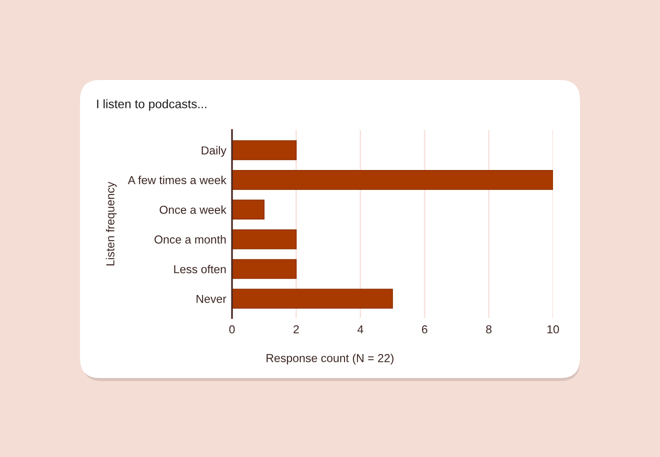 Image resolution: width=660 pixels, height=457 pixels. I want to click on y-axis-title: Listen frequency, so click(111, 224).